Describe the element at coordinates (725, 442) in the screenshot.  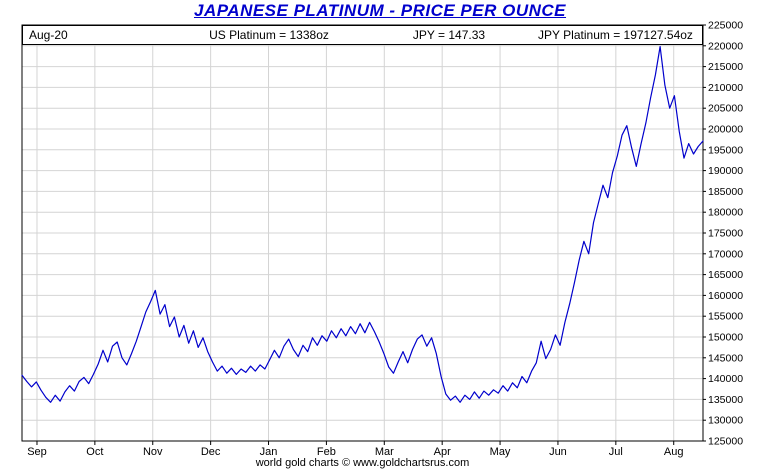
I see `y-tick-label: 125000` at that location.